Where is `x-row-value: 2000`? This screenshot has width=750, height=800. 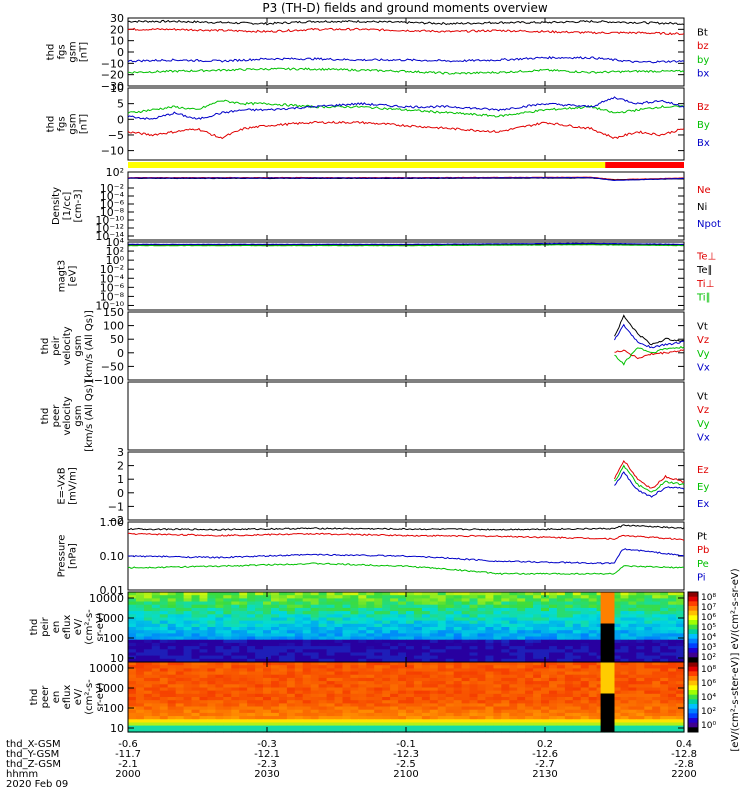
x-row-value: 2000 is located at coordinates (127, 774).